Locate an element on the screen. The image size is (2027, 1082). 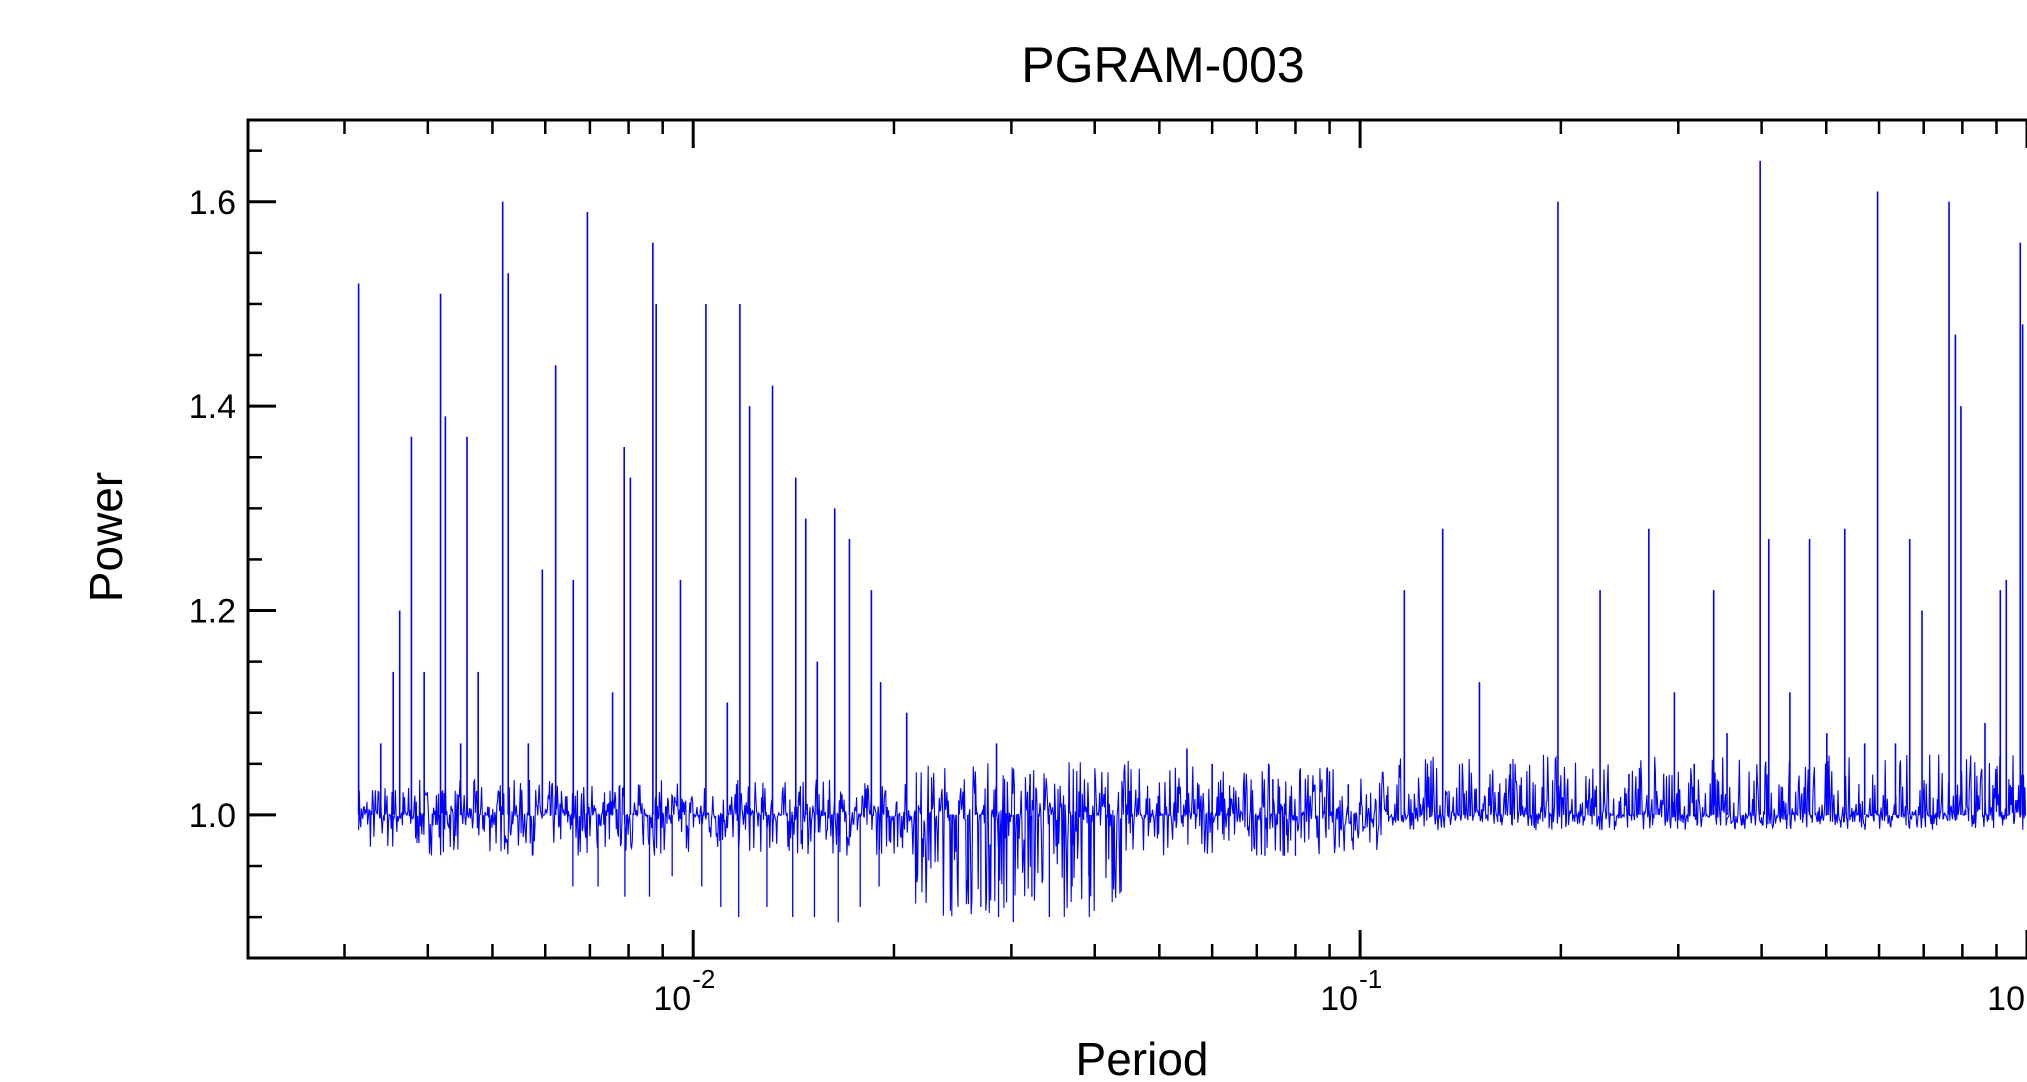
x-tick-label-exponent: -2 is located at coordinates (703, 979).